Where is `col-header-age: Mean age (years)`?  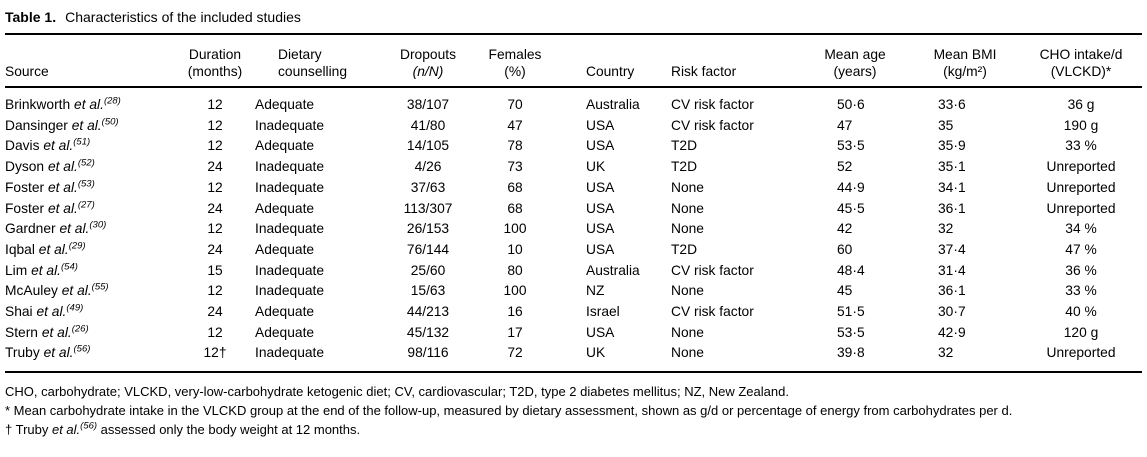 col-header-age: Mean age (years) is located at coordinates (855, 61).